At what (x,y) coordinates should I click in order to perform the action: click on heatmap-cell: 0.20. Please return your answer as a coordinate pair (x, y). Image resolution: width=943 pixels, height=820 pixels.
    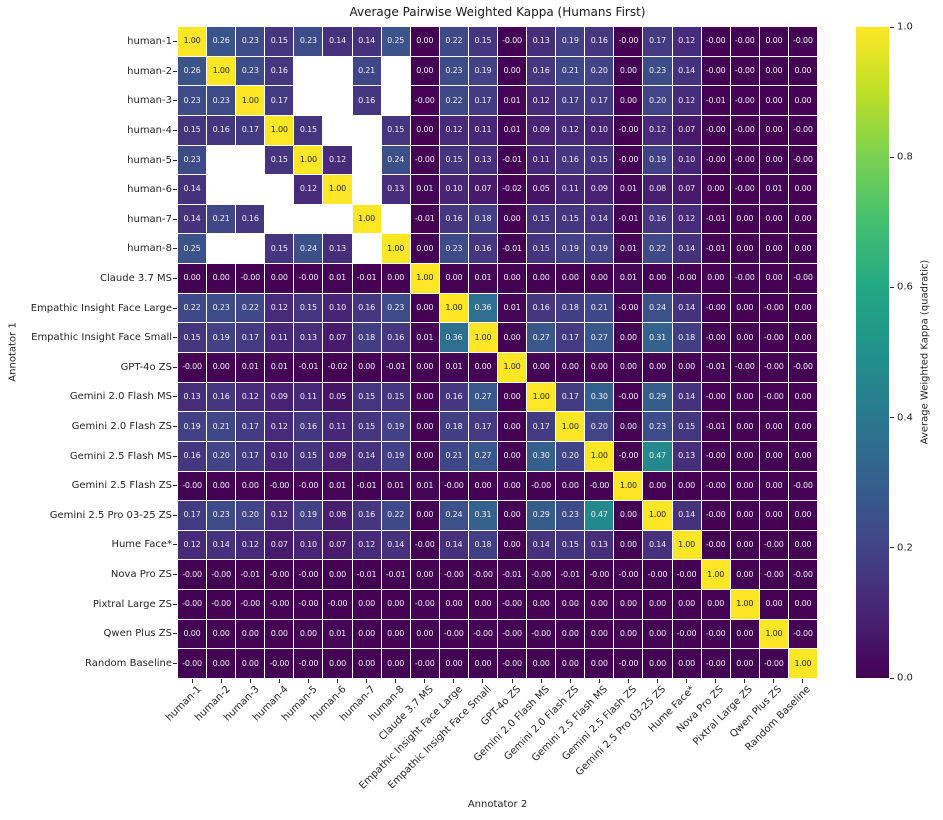
    Looking at the image, I should click on (599, 426).